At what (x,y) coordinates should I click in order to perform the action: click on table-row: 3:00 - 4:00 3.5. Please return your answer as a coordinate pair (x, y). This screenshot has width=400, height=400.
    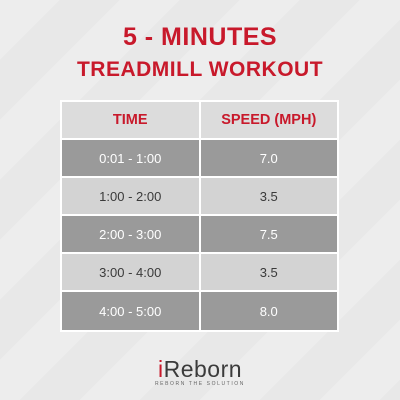
    Looking at the image, I should click on (199, 273).